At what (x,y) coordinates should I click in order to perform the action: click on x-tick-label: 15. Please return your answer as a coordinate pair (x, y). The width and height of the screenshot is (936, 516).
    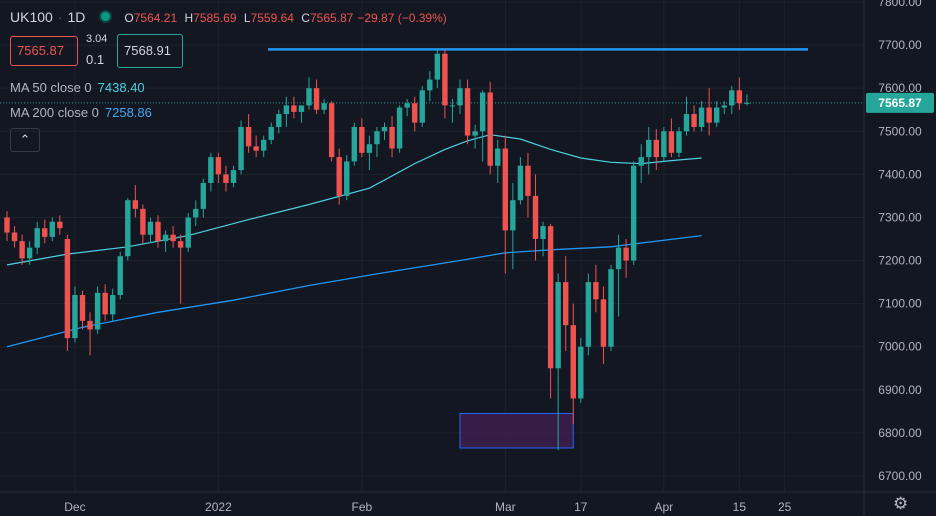
    Looking at the image, I should click on (740, 507).